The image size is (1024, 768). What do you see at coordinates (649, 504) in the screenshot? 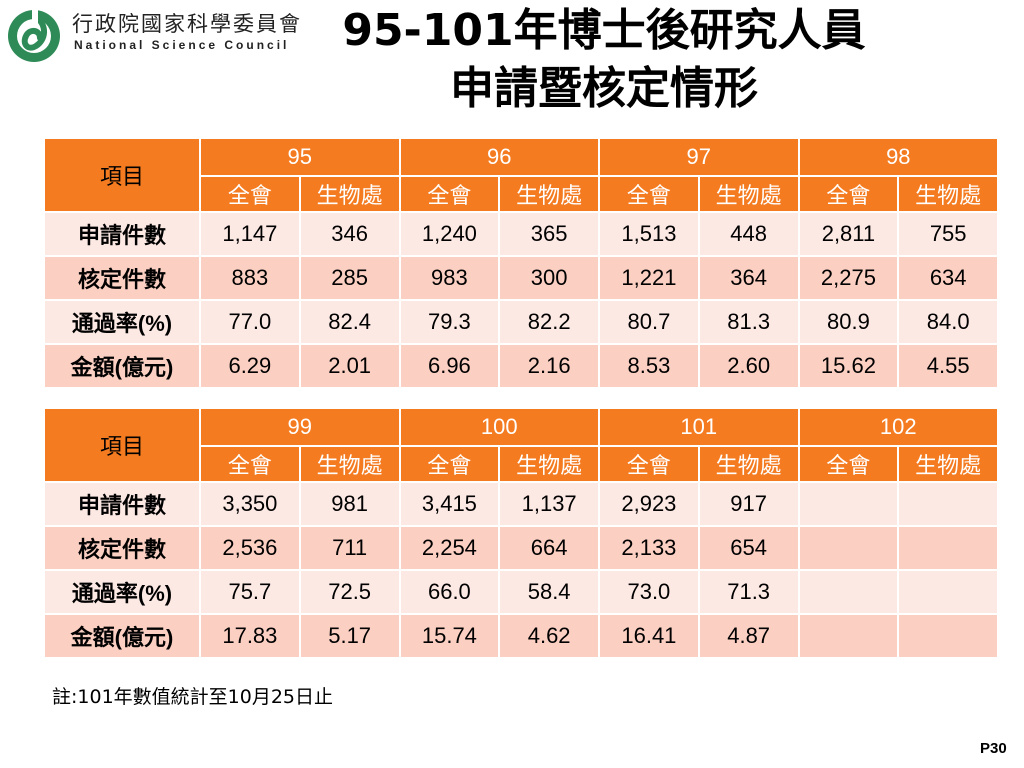
I see `table-cell: 2,923` at bounding box center [649, 504].